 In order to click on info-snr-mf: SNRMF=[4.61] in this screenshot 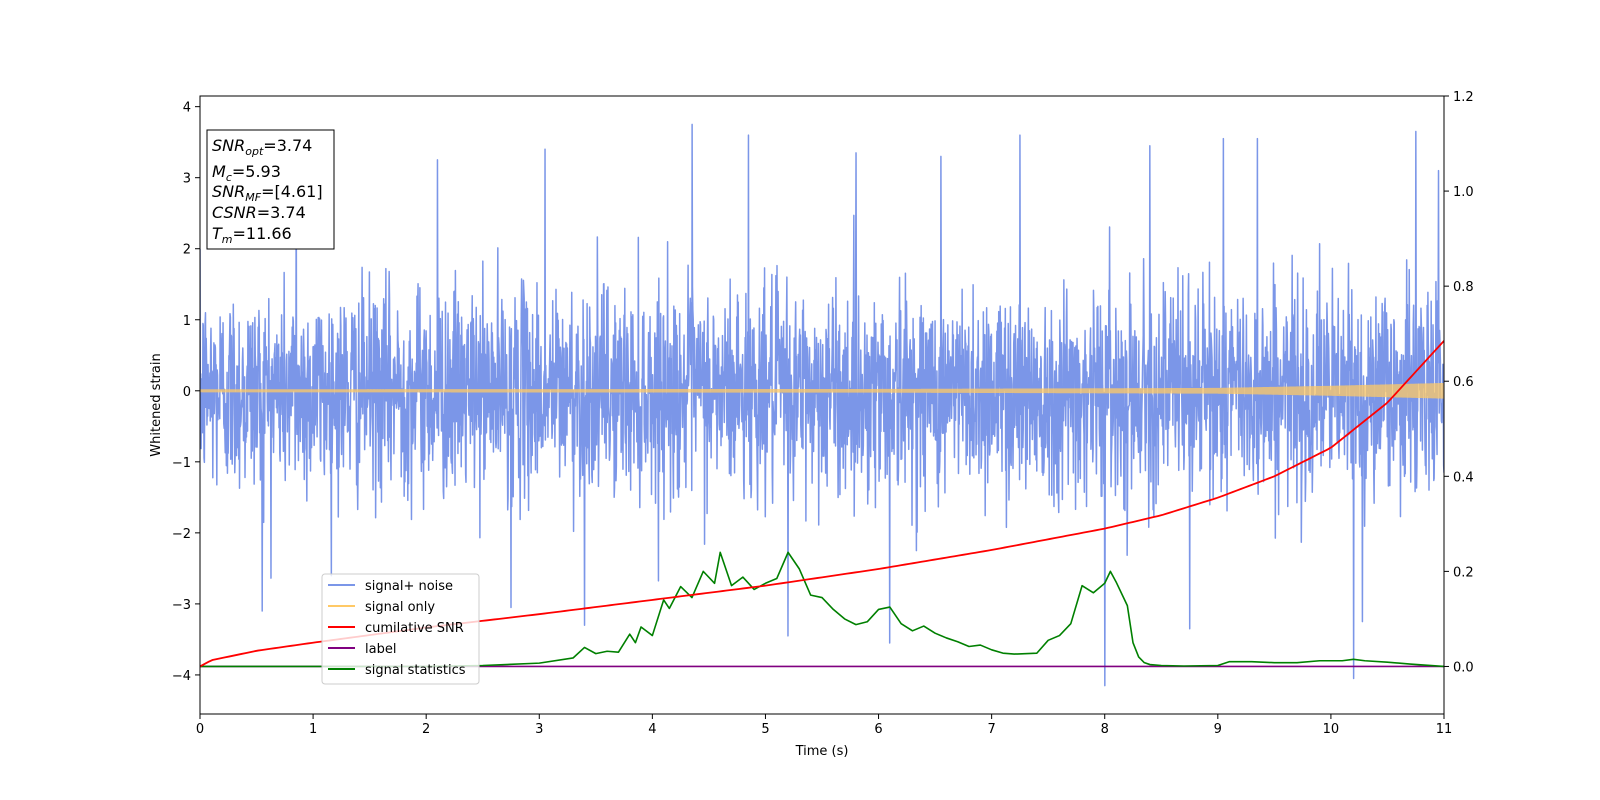, I will do `click(267, 193)`.